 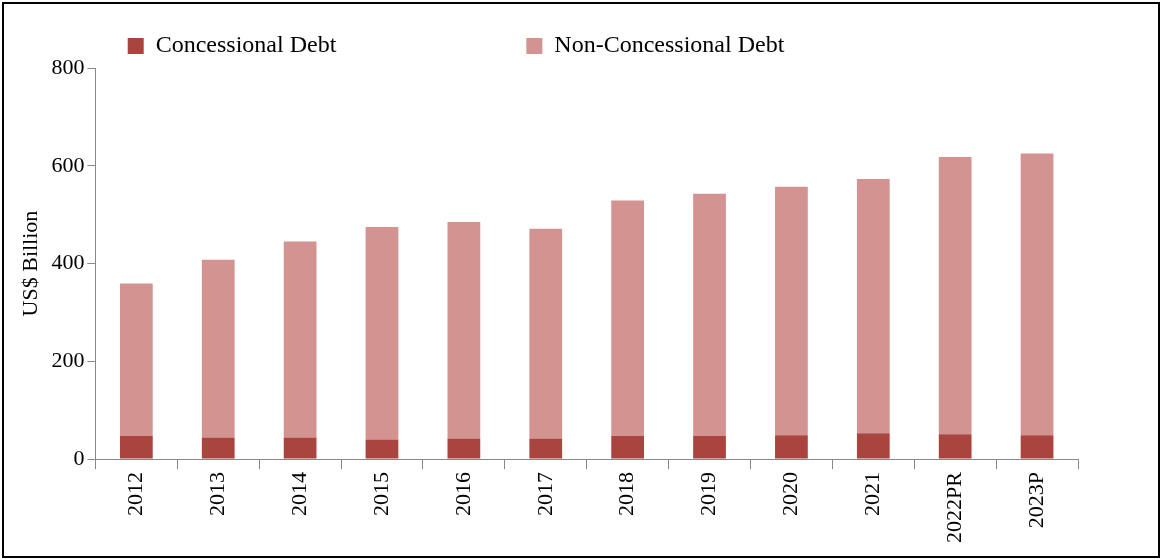 What do you see at coordinates (626, 494) in the screenshot?
I see `x-tick-label: 2018` at bounding box center [626, 494].